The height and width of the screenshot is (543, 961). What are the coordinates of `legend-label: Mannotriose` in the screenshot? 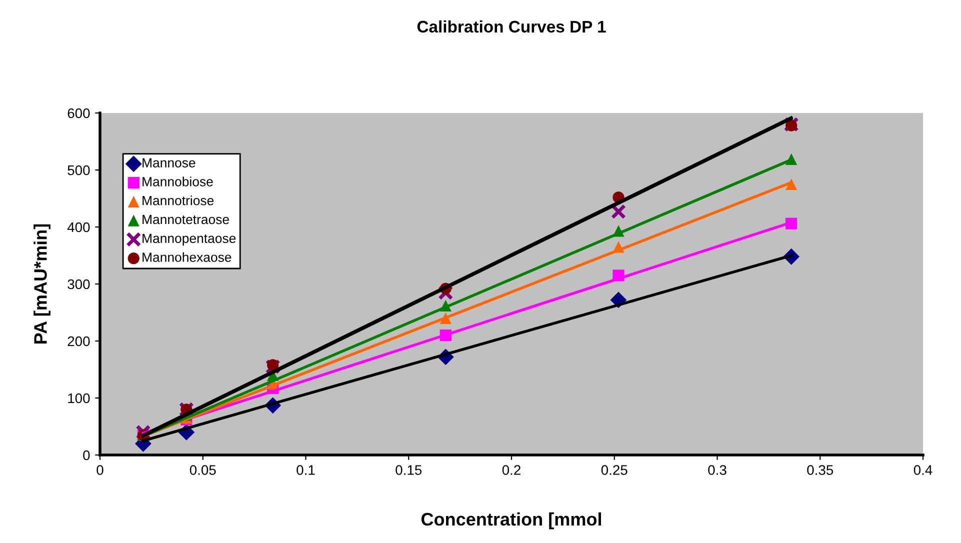 It's located at (178, 201).